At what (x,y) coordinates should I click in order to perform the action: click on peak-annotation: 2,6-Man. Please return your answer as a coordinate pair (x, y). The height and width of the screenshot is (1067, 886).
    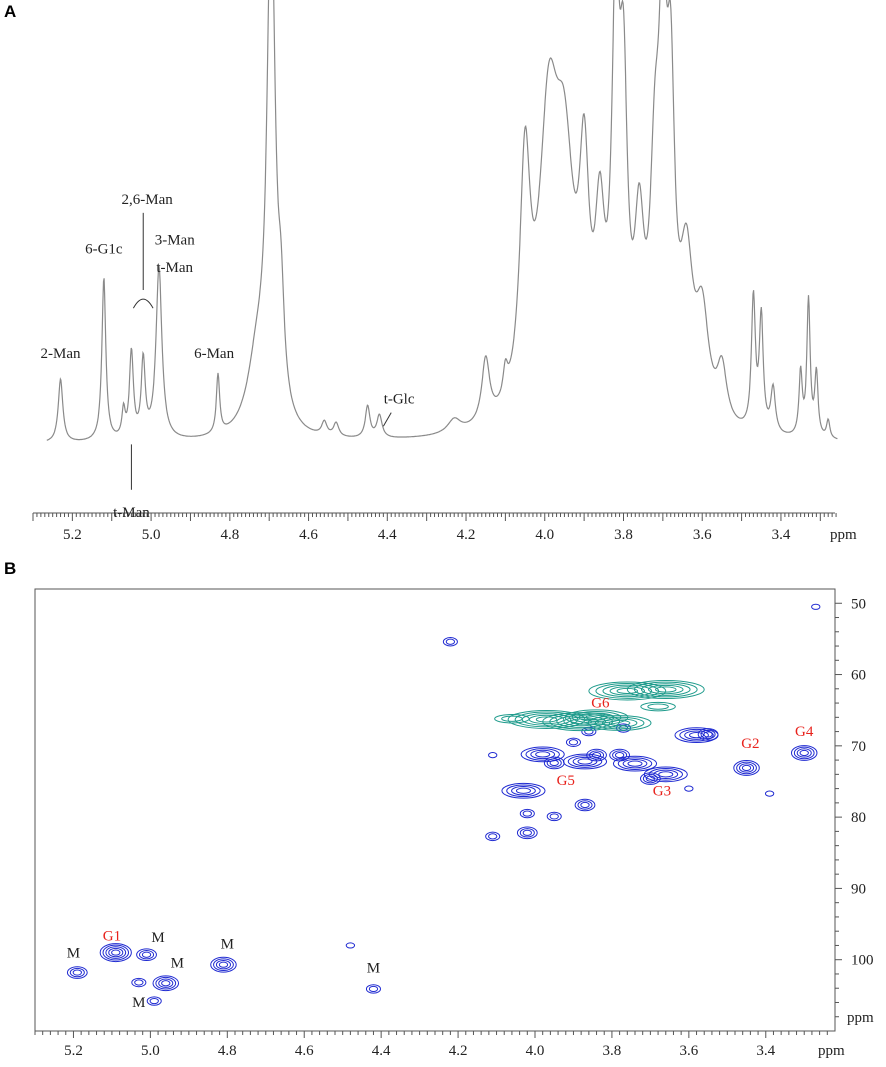
    Looking at the image, I should click on (148, 200).